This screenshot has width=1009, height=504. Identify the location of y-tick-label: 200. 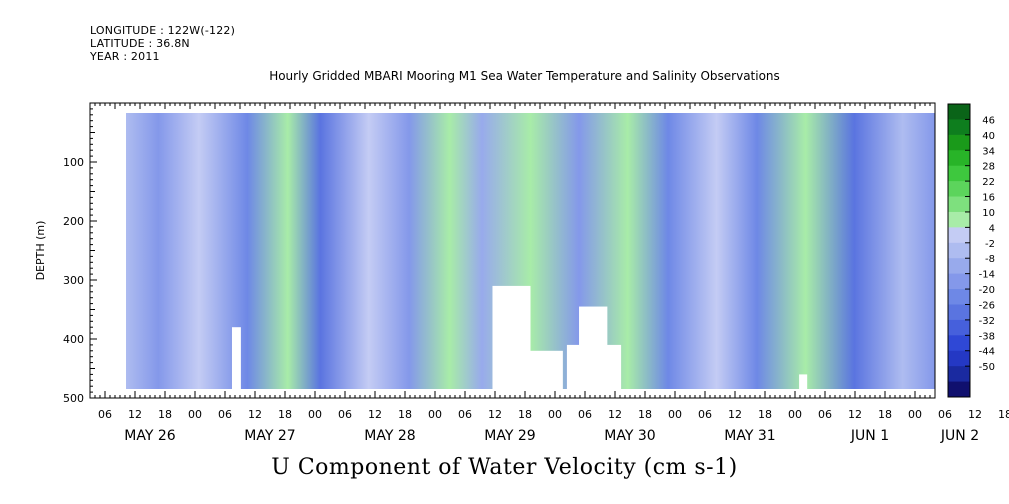
(73, 221).